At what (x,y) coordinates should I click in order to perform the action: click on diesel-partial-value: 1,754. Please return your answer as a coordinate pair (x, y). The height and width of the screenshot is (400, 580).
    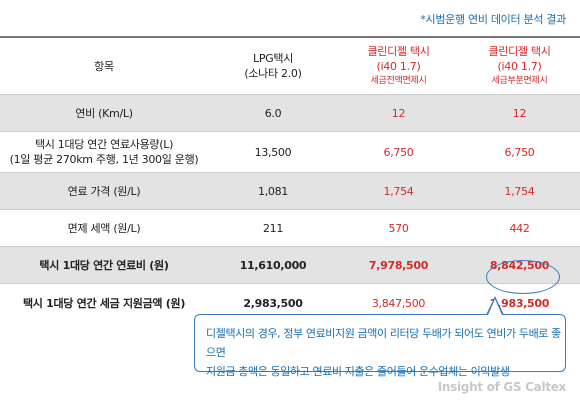
    Looking at the image, I should click on (519, 191).